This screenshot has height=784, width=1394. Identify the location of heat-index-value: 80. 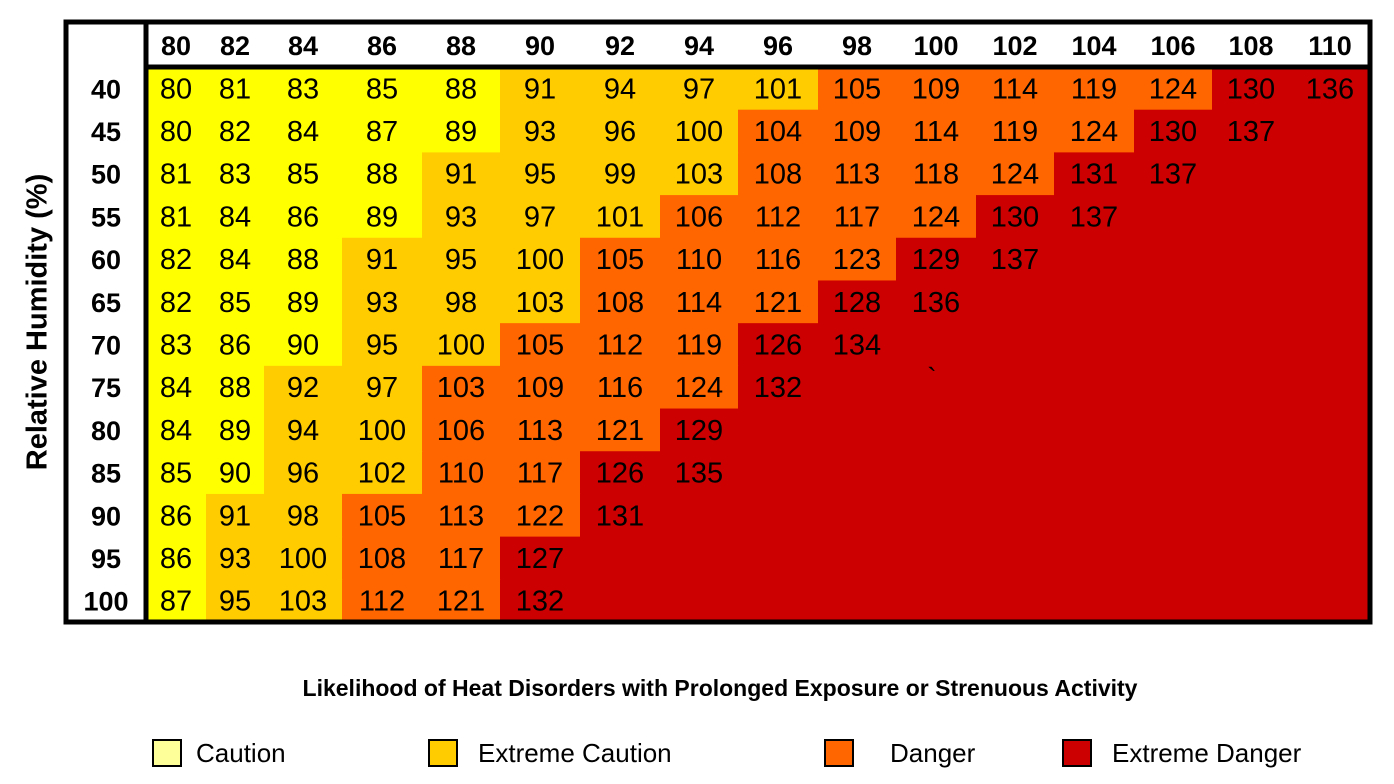
(176, 89).